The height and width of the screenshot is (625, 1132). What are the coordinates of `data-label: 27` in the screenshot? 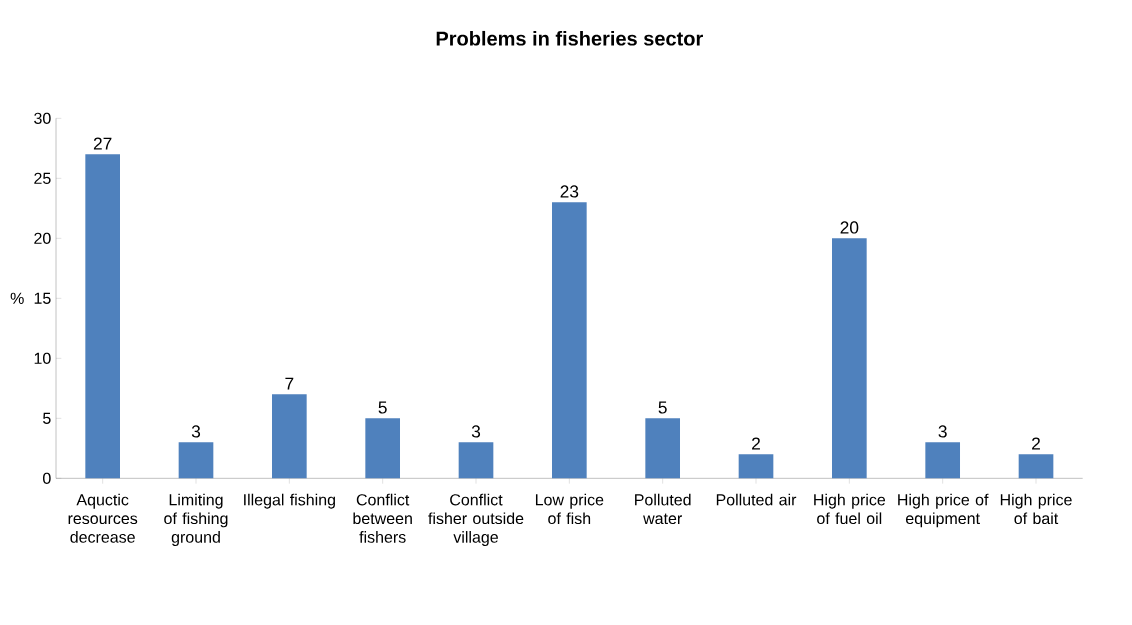 It's located at (102, 143).